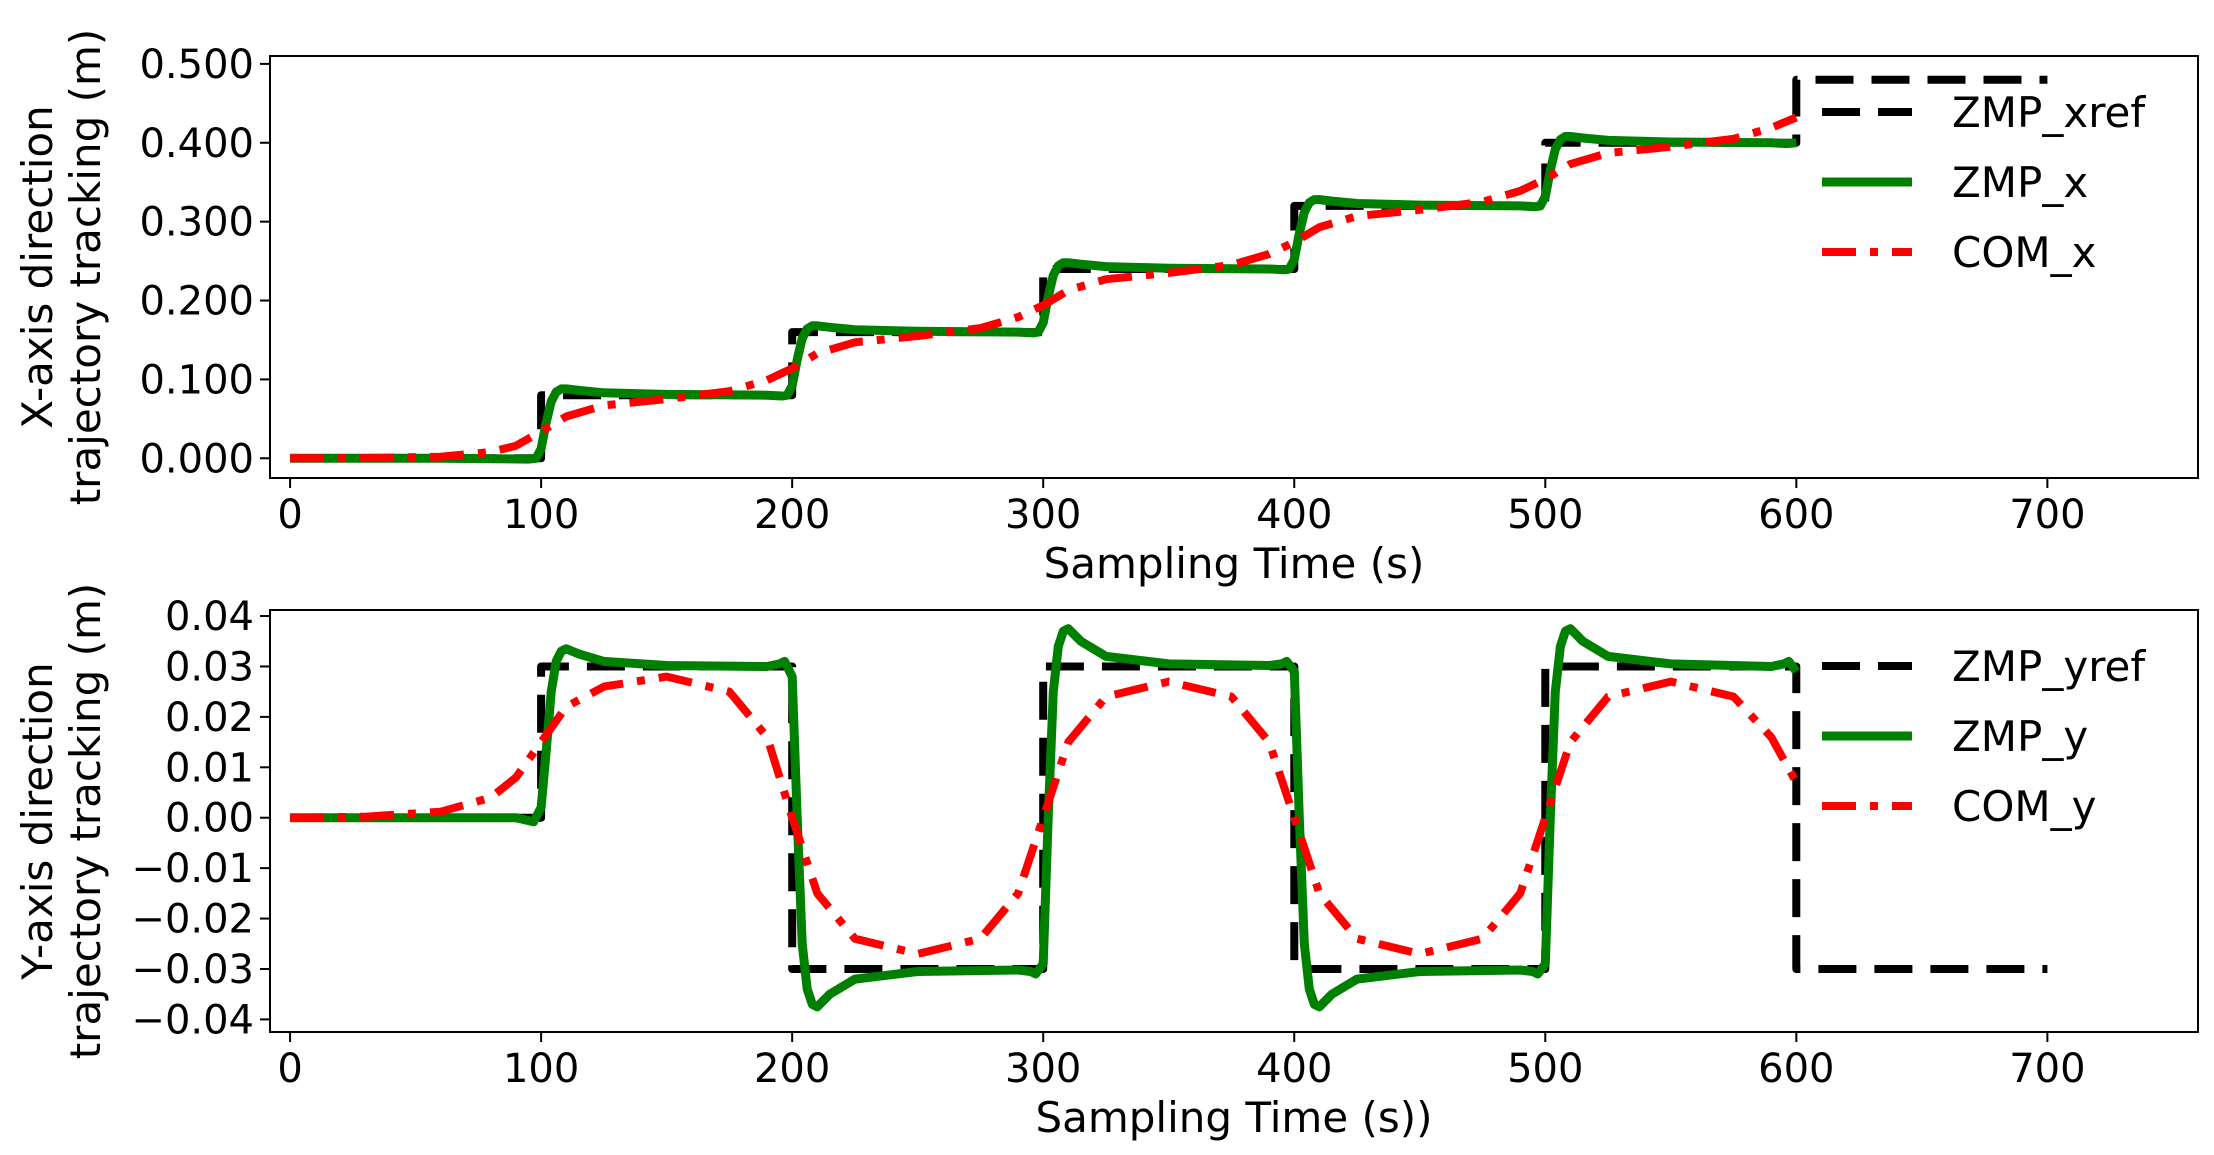 This screenshot has height=1155, width=2214. What do you see at coordinates (2024, 252) in the screenshot?
I see `legend-label-com-x: COM_x` at bounding box center [2024, 252].